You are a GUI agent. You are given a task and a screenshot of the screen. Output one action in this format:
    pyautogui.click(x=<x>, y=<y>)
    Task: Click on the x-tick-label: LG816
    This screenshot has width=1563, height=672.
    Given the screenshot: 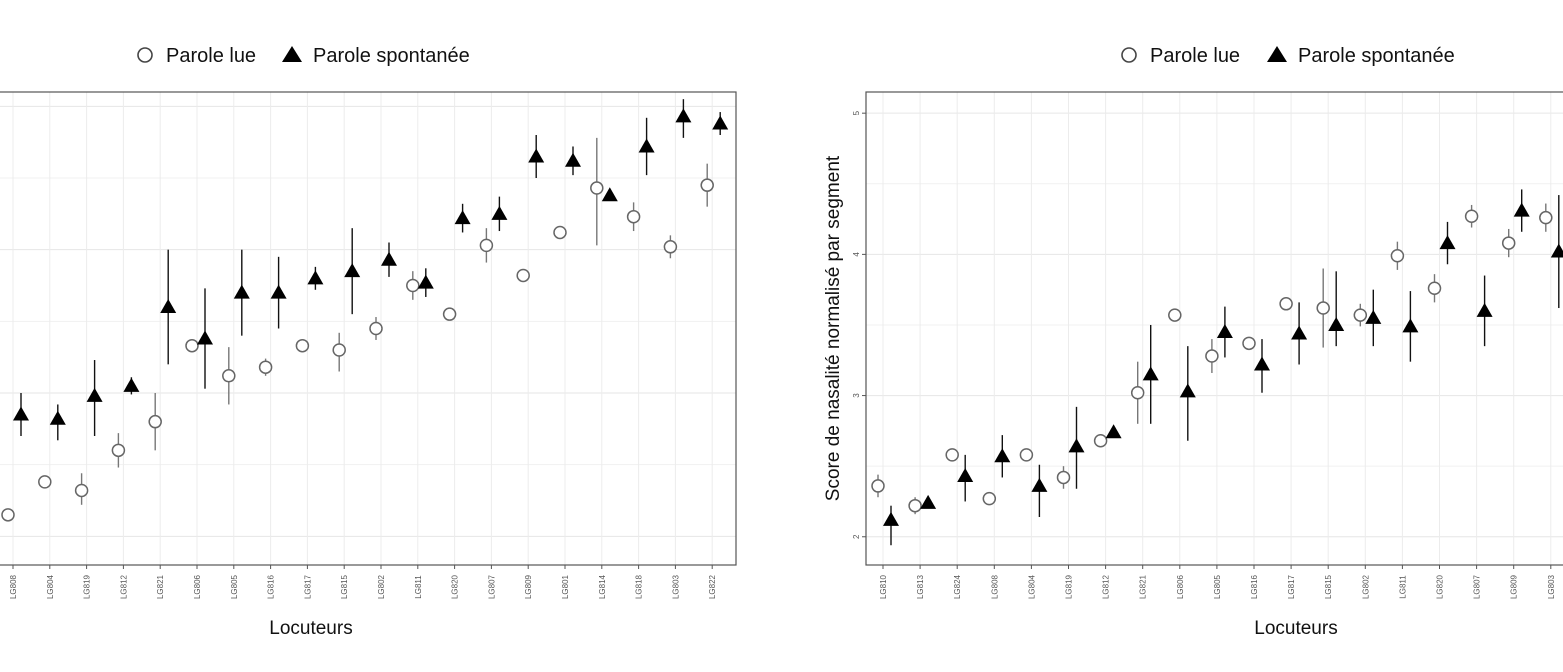 What is the action you would take?
    pyautogui.click(x=271, y=586)
    